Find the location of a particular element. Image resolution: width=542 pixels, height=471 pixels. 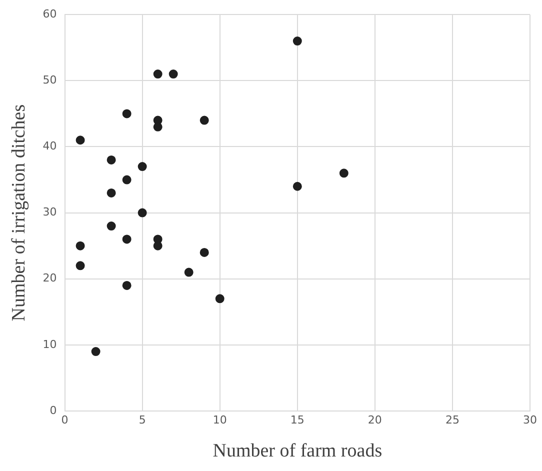

x-tick-label: 20 is located at coordinates (375, 419).